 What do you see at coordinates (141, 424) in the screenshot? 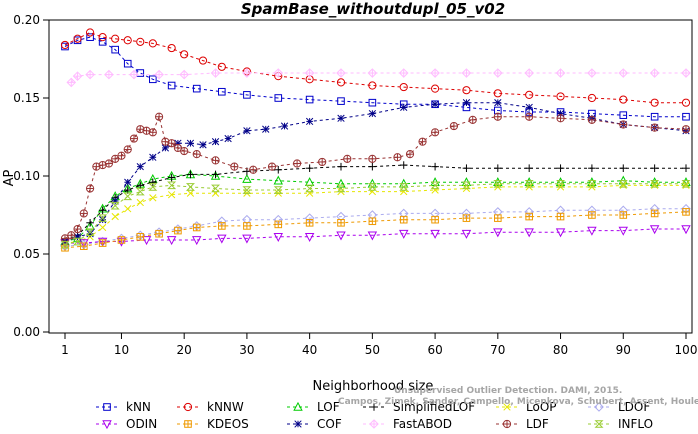
I see `legend-label-odin: ODIN` at bounding box center [141, 424].